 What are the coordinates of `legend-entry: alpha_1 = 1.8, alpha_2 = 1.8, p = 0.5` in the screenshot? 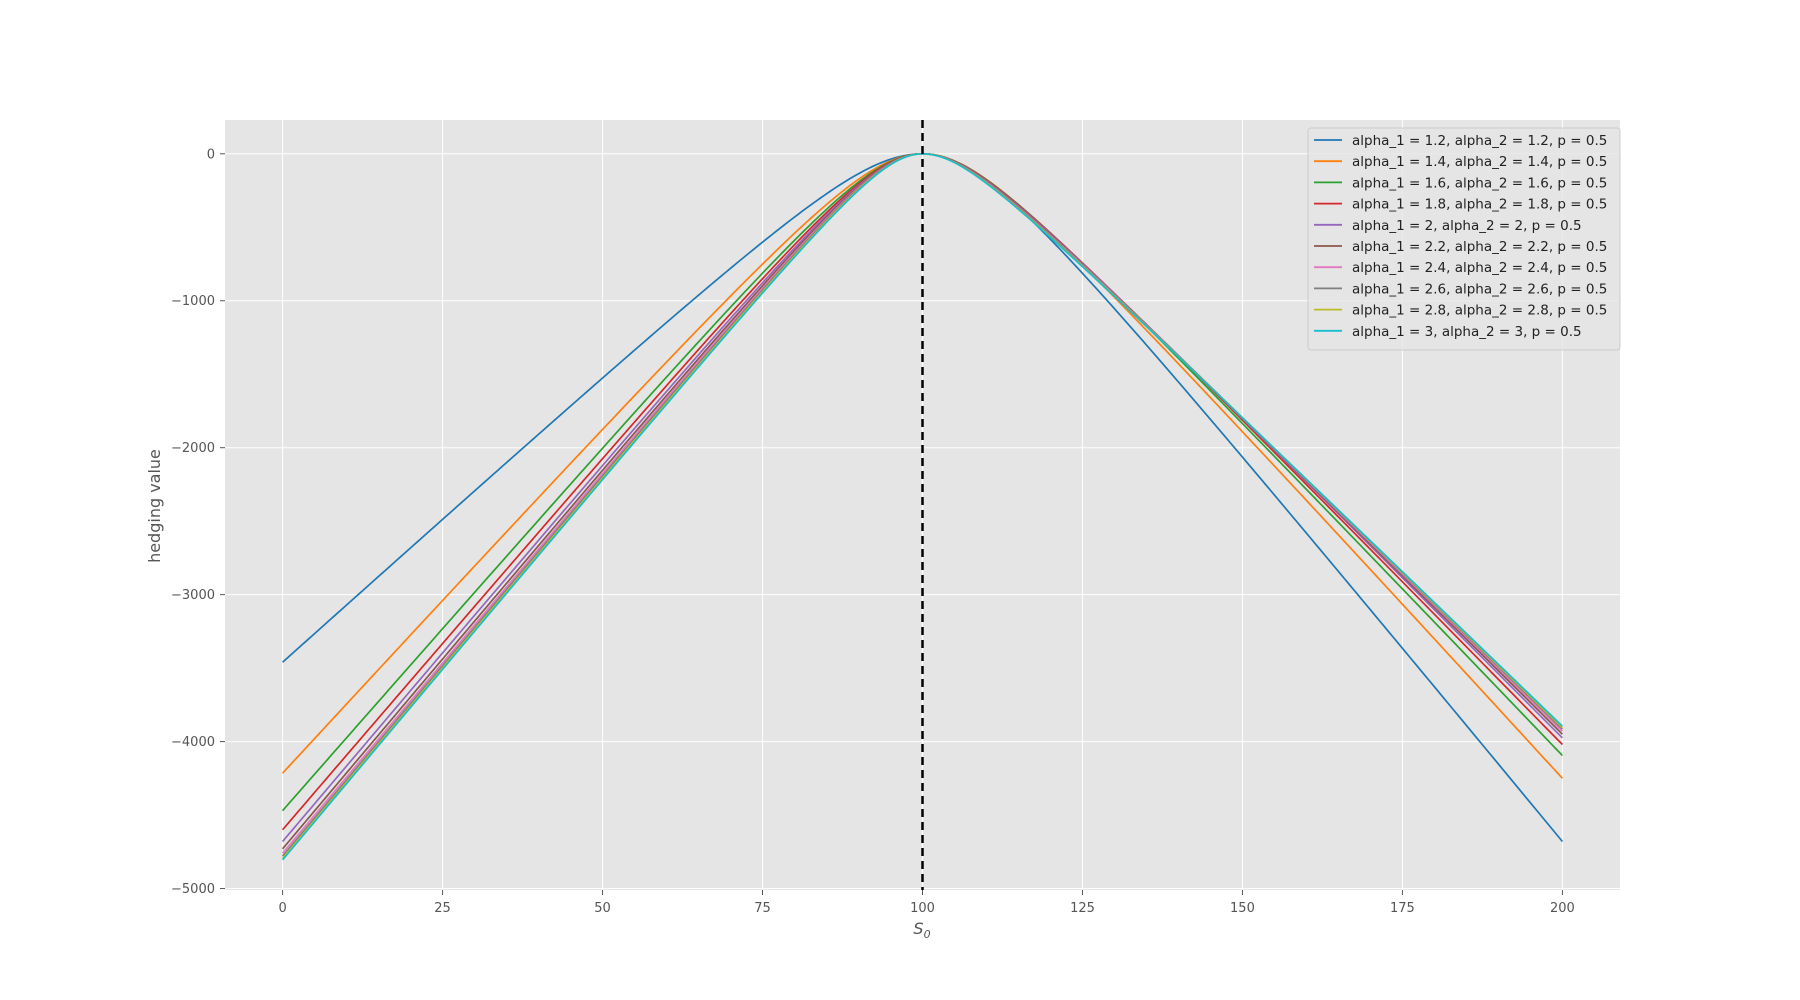 It's located at (1479, 205).